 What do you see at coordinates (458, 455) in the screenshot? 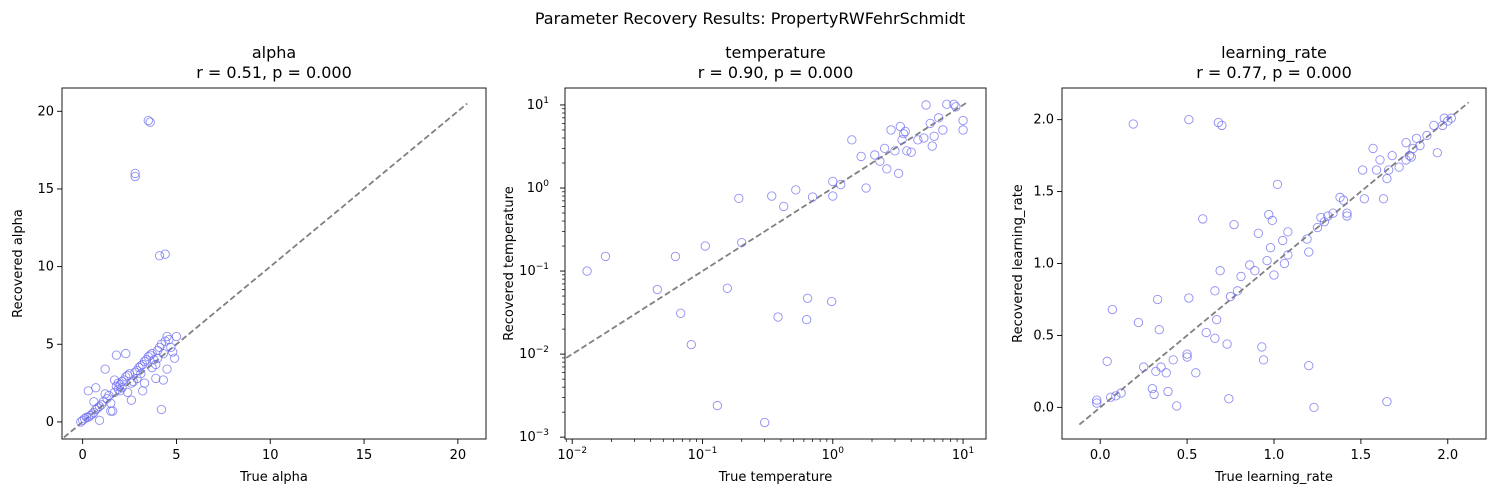
I see `x-tick-label: 20` at bounding box center [458, 455].